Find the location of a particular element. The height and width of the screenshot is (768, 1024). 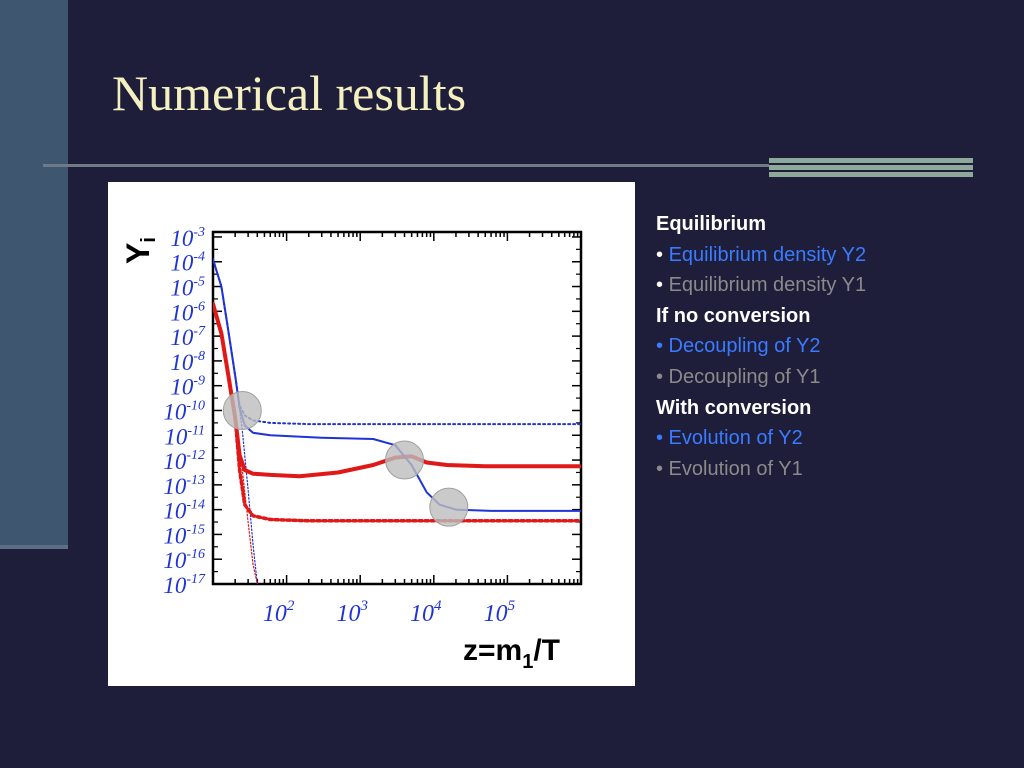

y-tick-label: 10⁻¹⁶ is located at coordinates (184, 560).